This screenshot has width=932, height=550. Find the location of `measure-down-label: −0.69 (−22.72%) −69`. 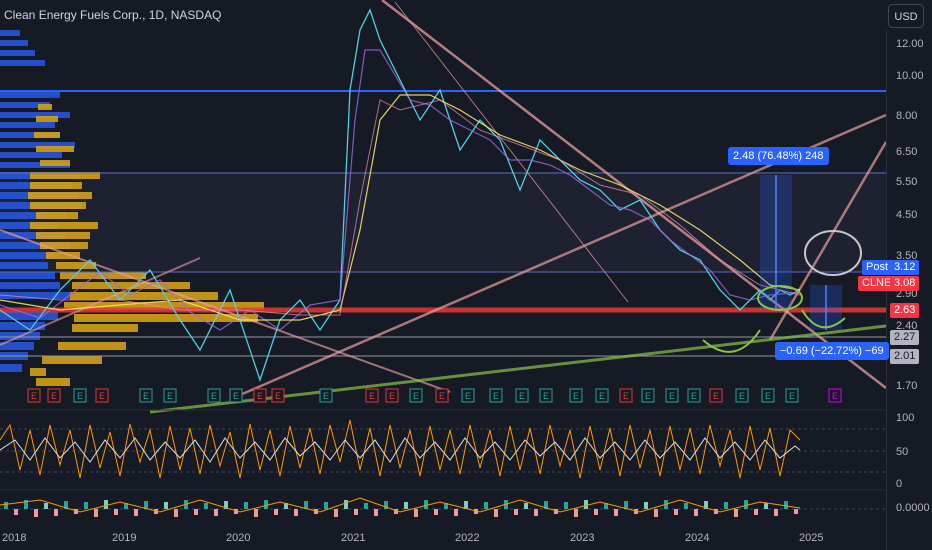

measure-down-label: −0.69 (−22.72%) −69 is located at coordinates (832, 351).